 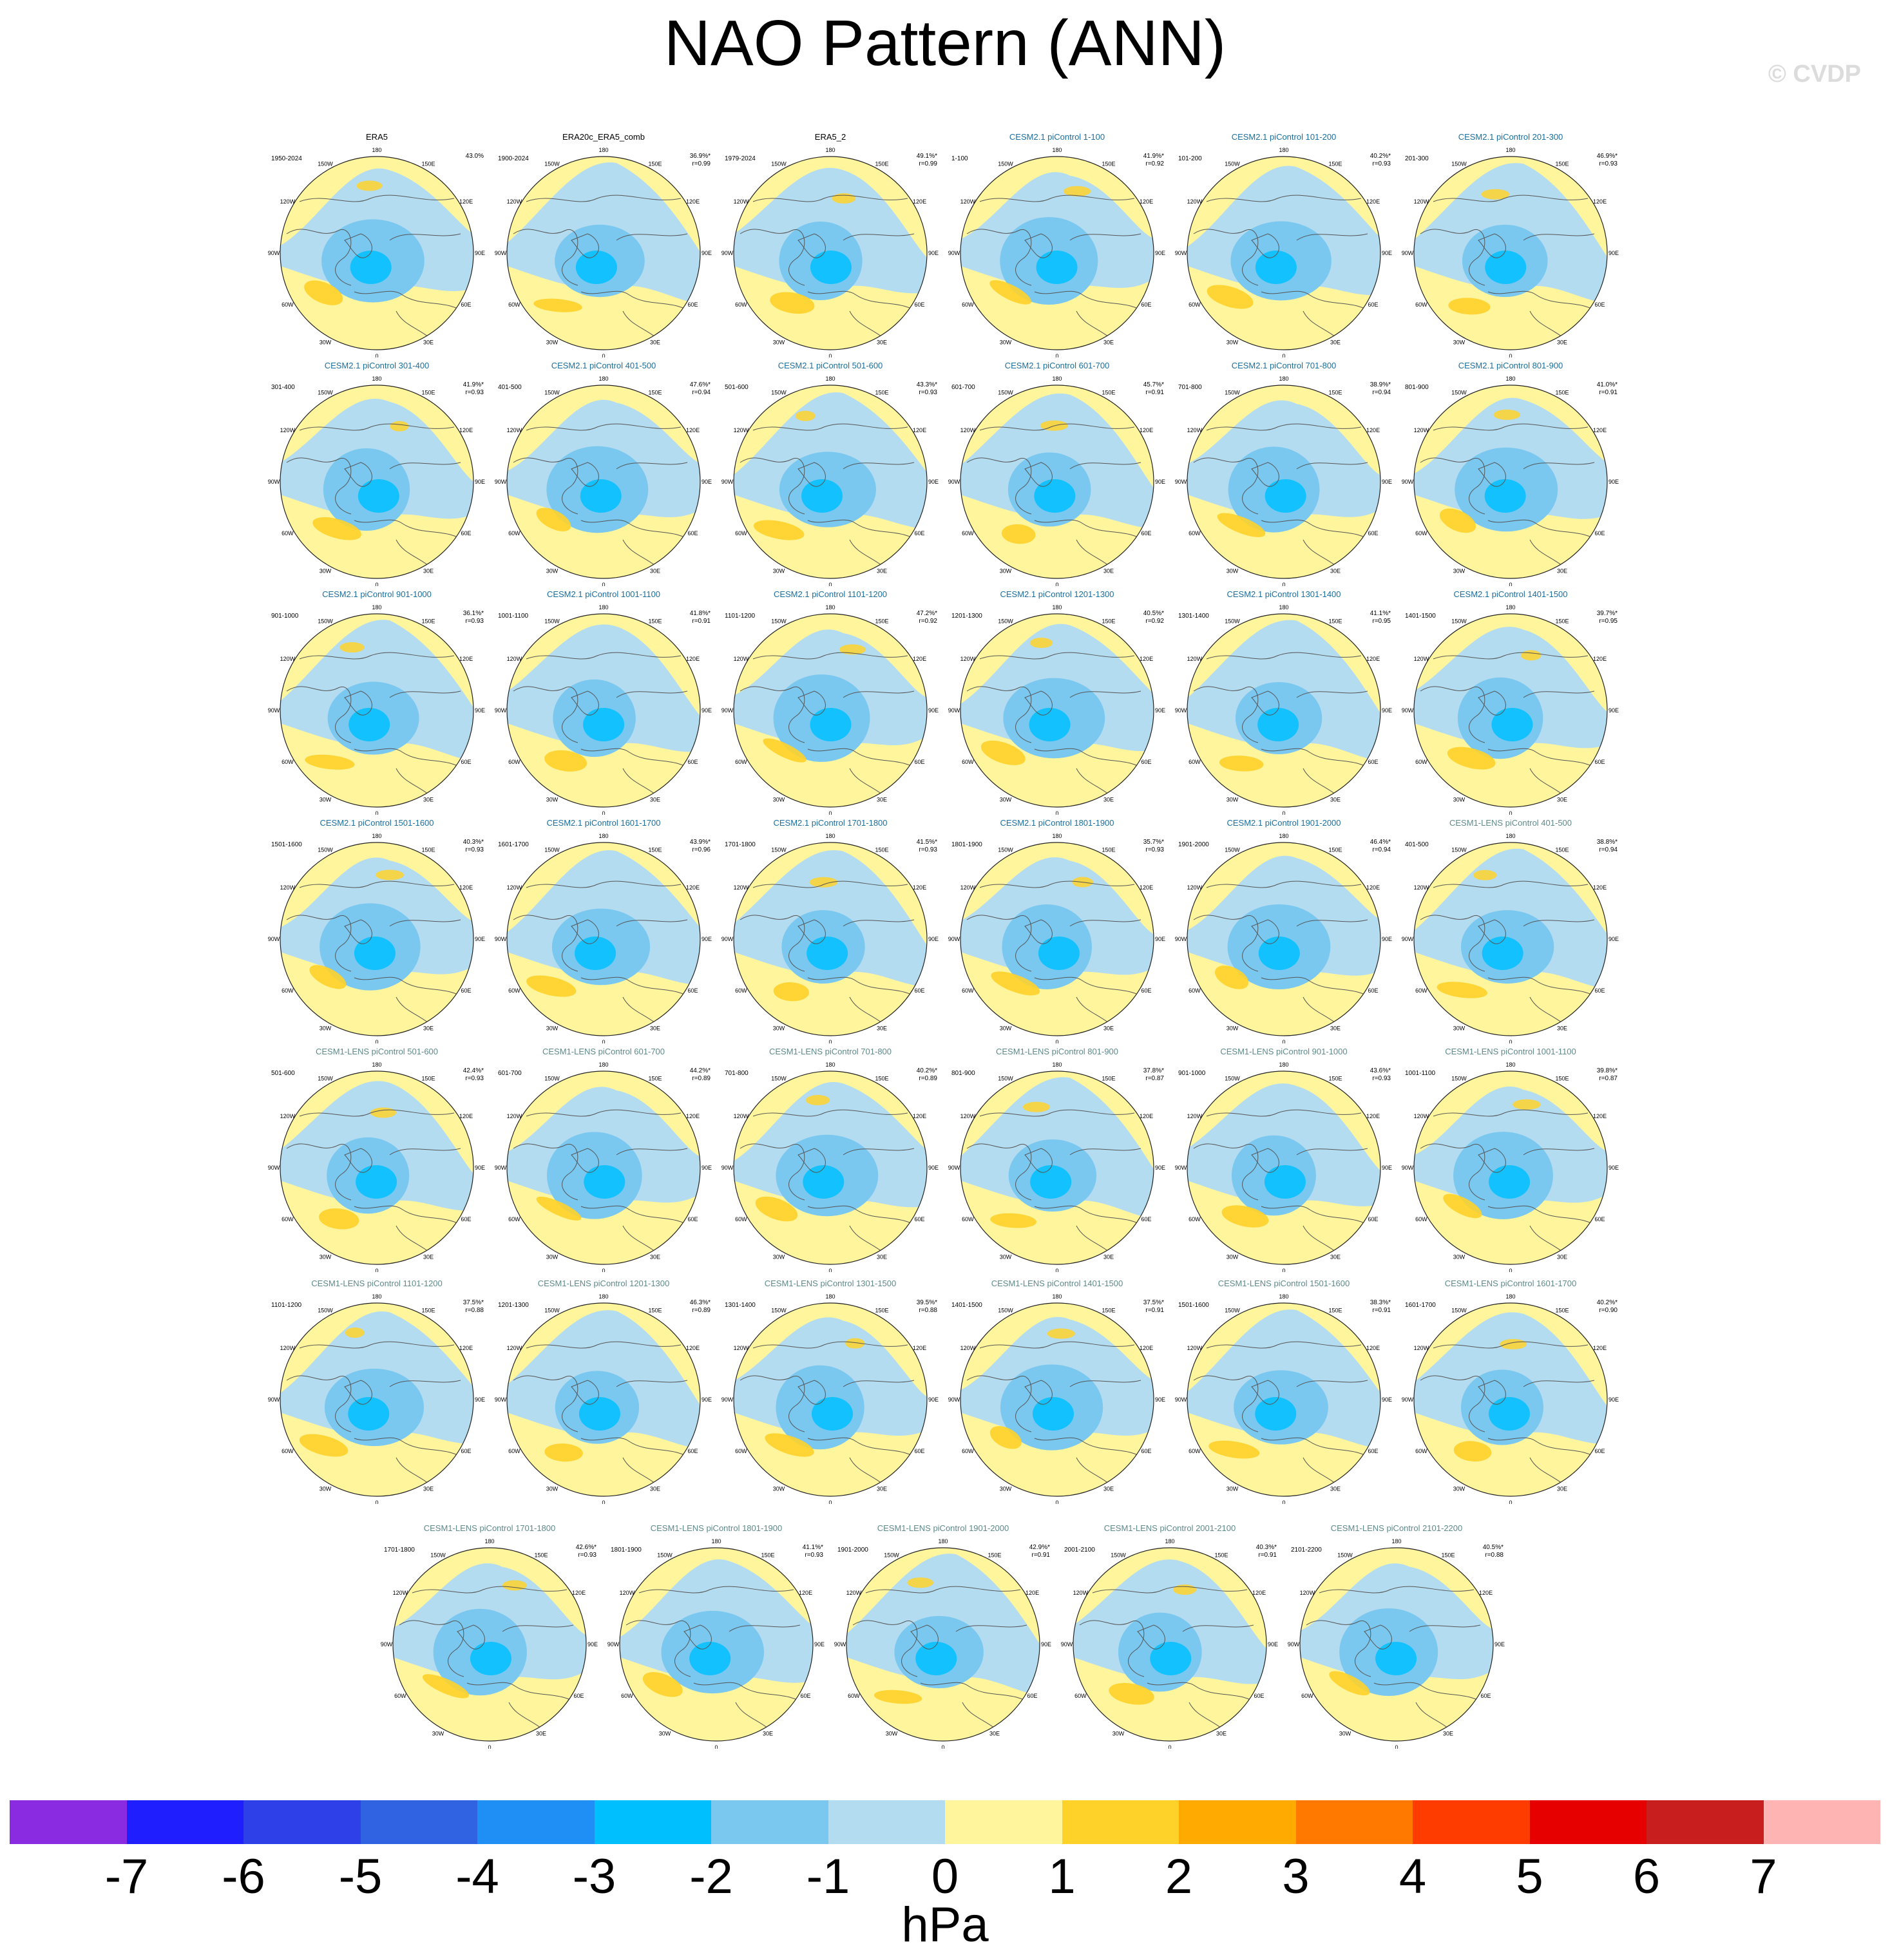 What do you see at coordinates (928, 1078) in the screenshot?
I see `panel-r: r=0.89` at bounding box center [928, 1078].